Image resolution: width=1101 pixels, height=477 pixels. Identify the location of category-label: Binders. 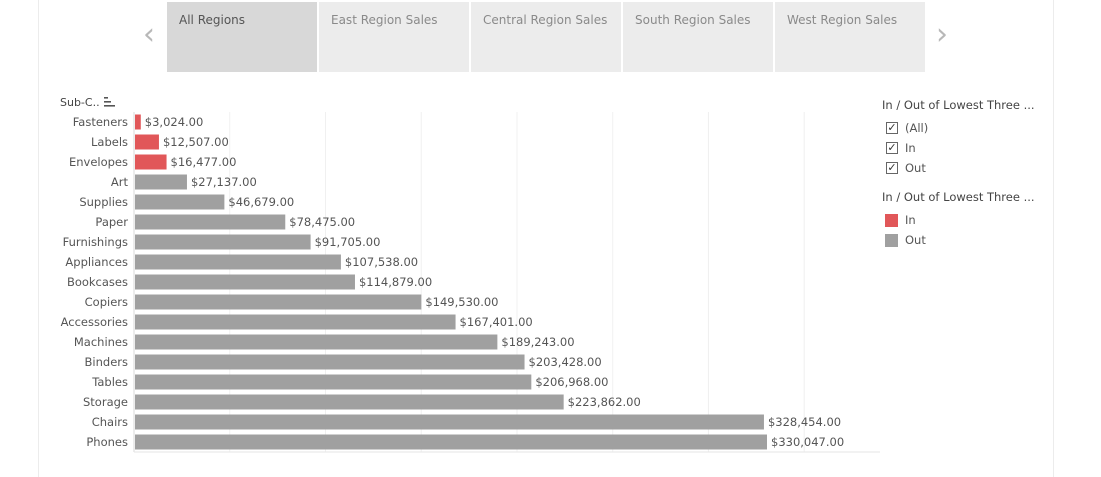
(106, 362).